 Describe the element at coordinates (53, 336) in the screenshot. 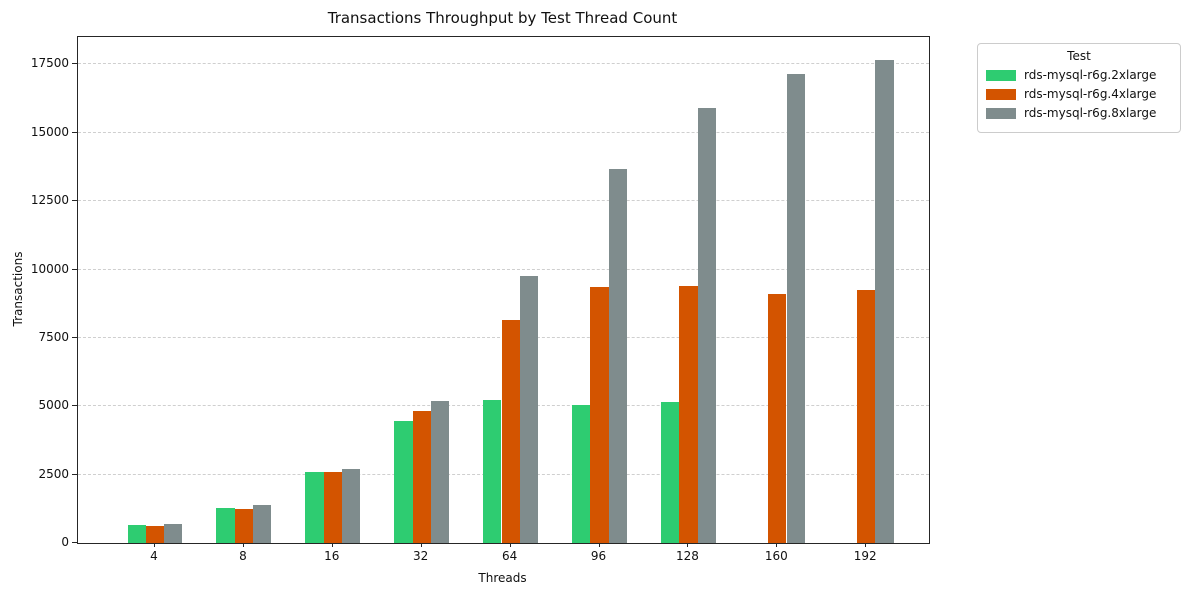

I see `y-tick-label: 7500` at that location.